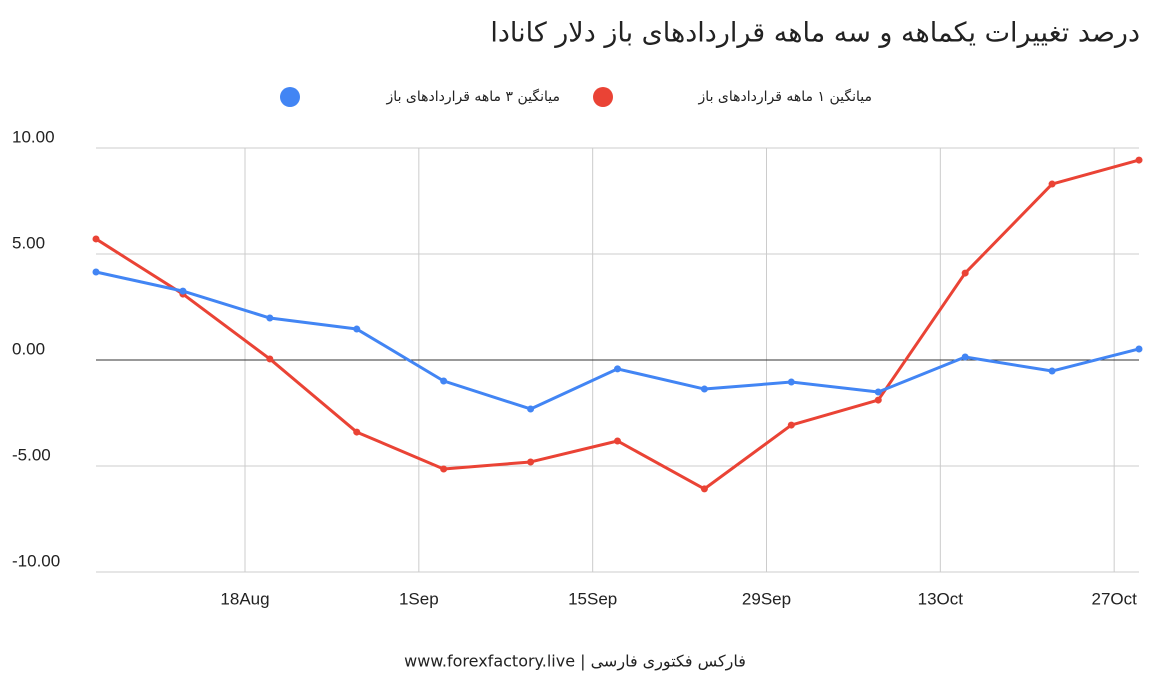 This screenshot has width=1151, height=678. I want to click on legend-label: میانگین ۱ ماهه قراردادهای باز, so click(785, 96).